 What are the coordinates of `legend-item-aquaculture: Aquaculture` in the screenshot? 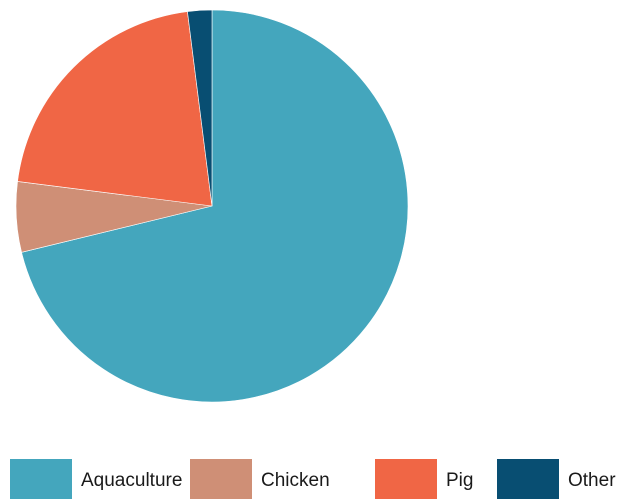 It's located at (96, 479).